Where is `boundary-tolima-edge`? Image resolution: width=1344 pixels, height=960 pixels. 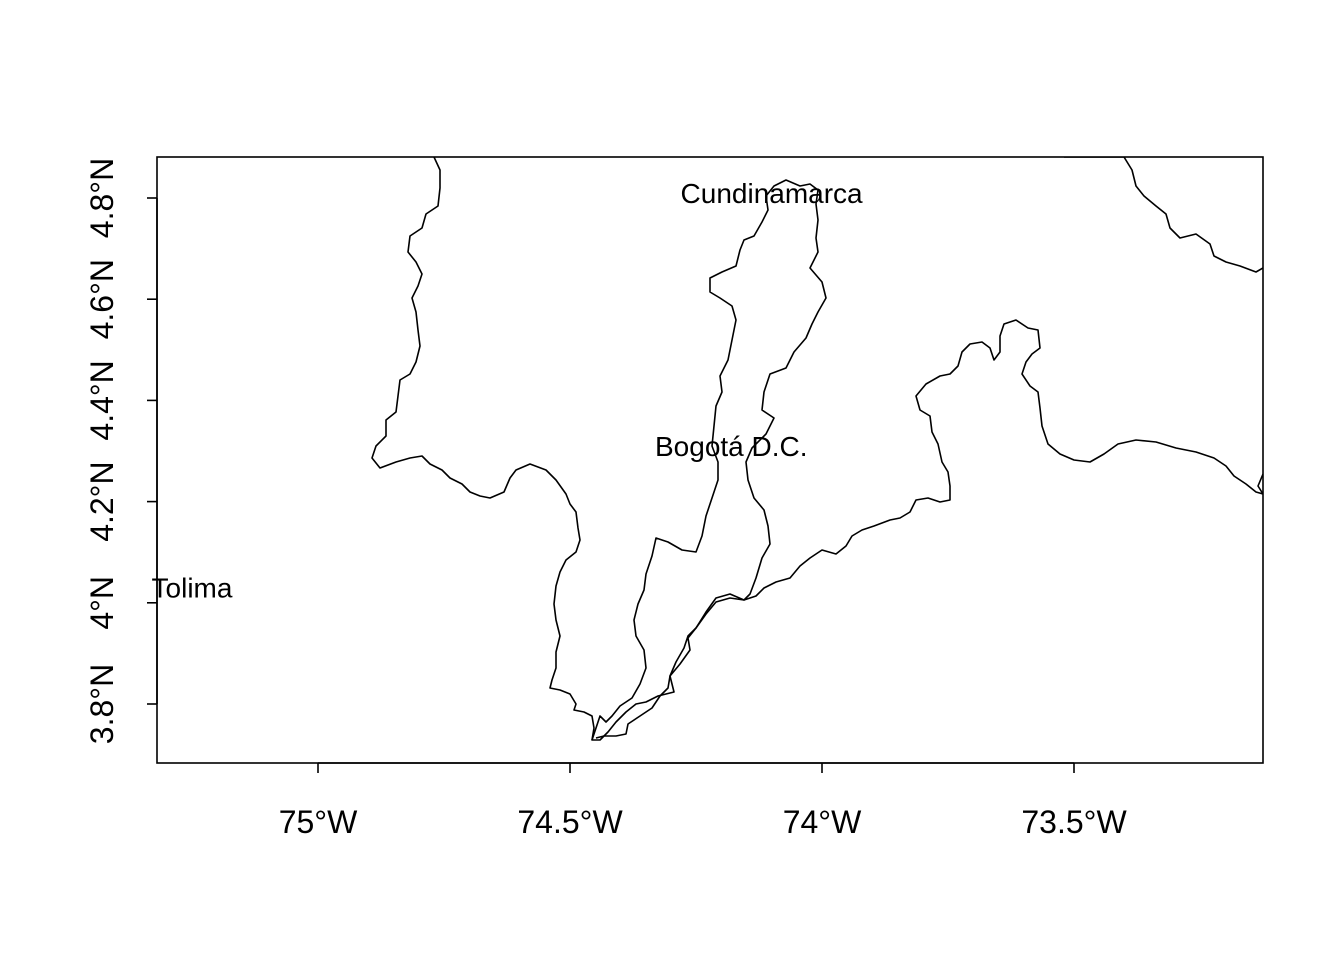
boundary-tolima-edge is located at coordinates (1260, 484).